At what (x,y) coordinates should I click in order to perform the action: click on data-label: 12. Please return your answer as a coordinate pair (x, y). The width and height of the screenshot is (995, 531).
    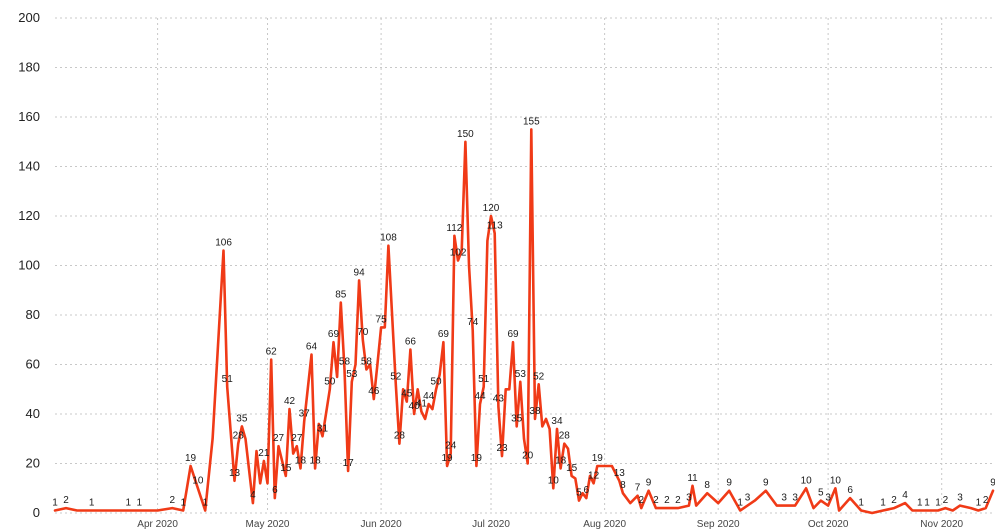
    Looking at the image, I should click on (594, 475).